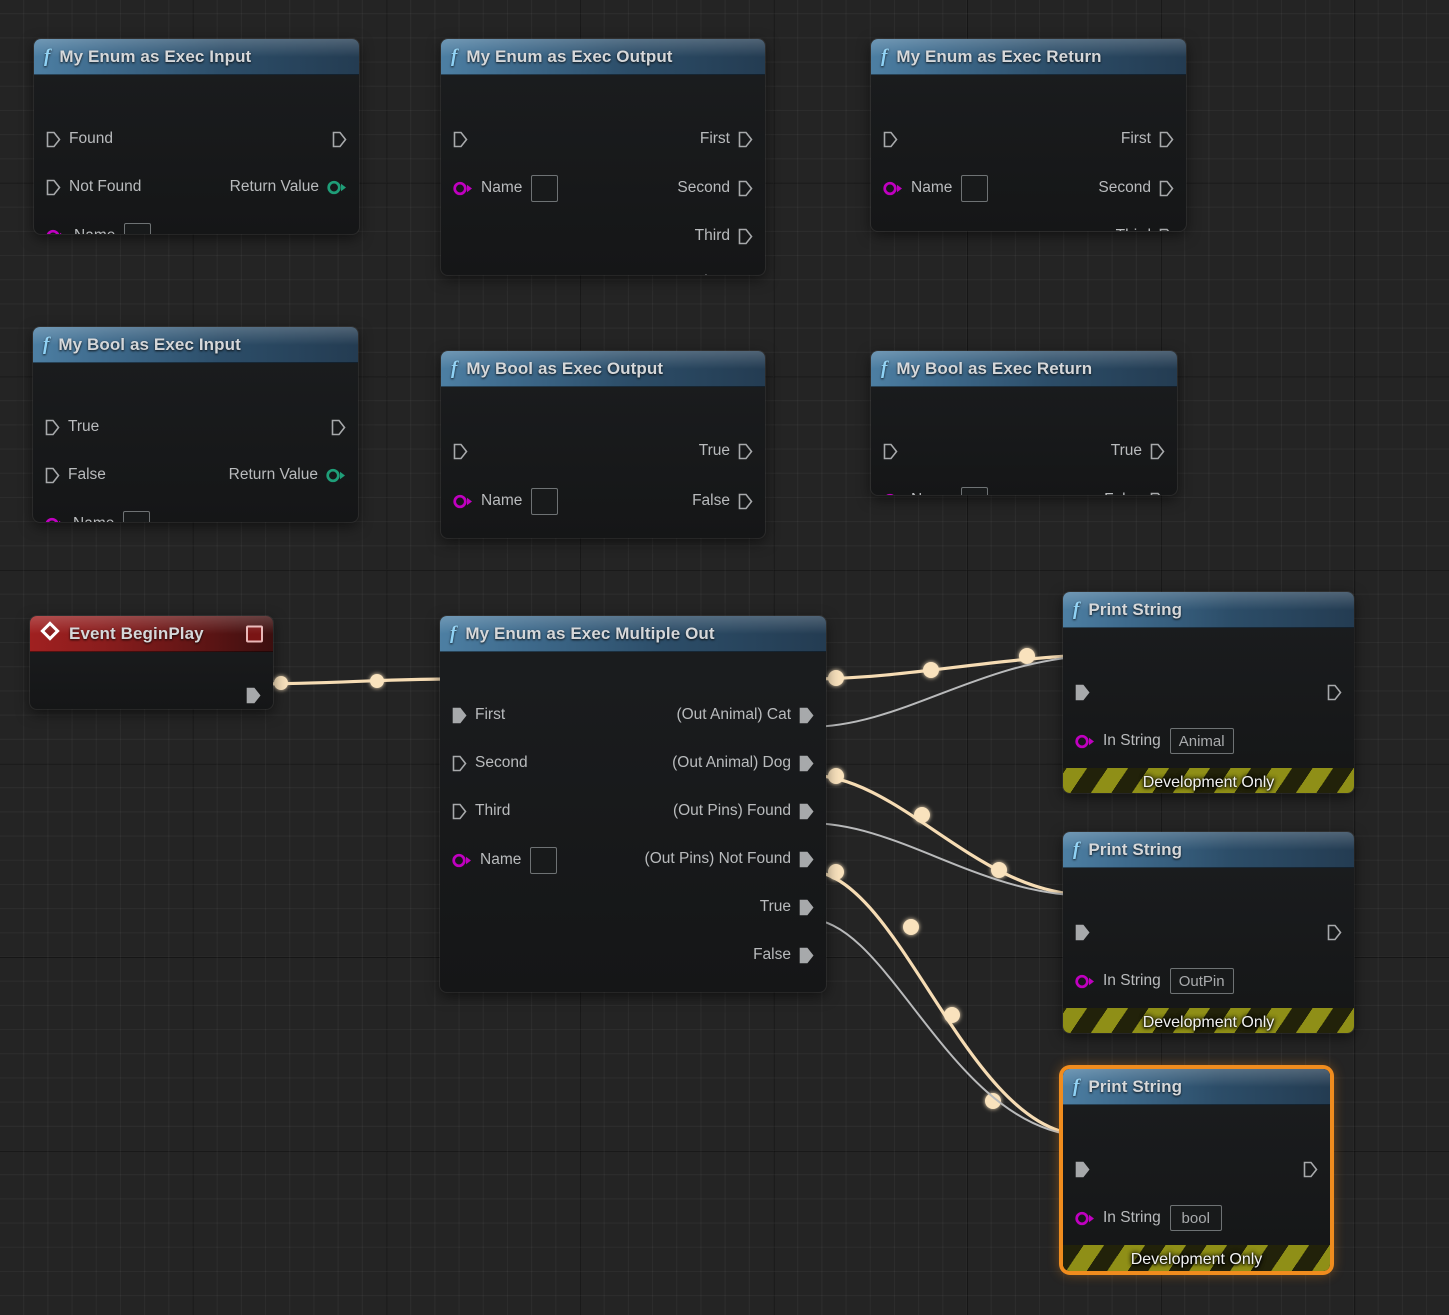  I want to click on pin-row-out-animal-dog: (Out Animal) Dog, so click(743, 763).